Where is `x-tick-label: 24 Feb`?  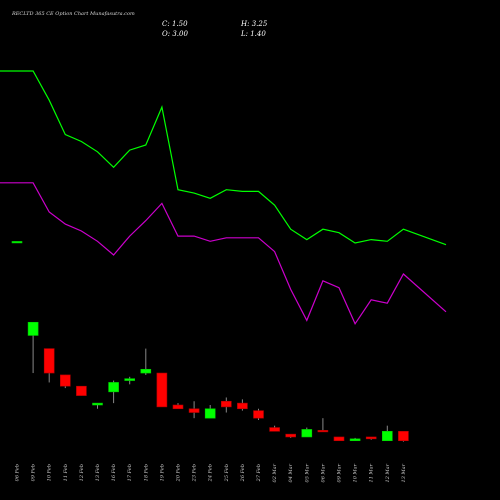 x-tick-label: 24 Feb is located at coordinates (211, 473).